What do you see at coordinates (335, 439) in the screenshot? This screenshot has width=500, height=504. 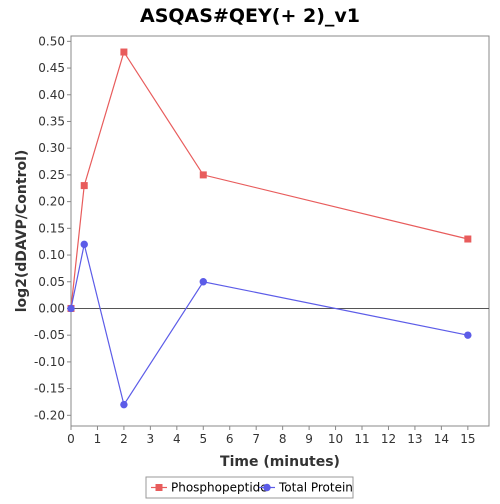 I see `x-tick-label: 10` at bounding box center [335, 439].